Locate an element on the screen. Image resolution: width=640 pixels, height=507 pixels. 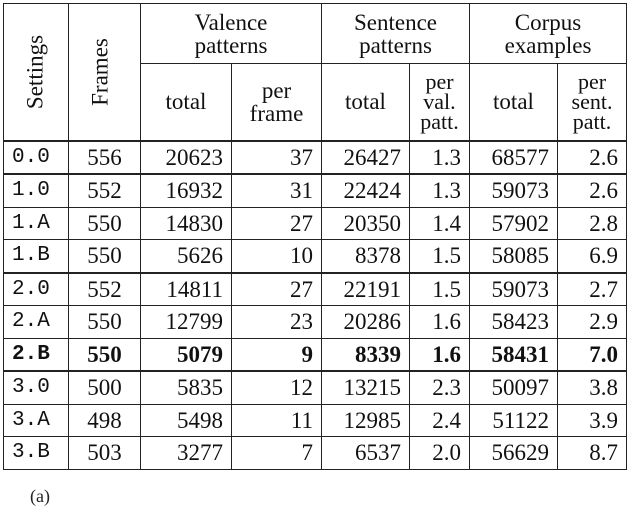
sentence-patterns-header: Sentence patterns is located at coordinates (395, 33).